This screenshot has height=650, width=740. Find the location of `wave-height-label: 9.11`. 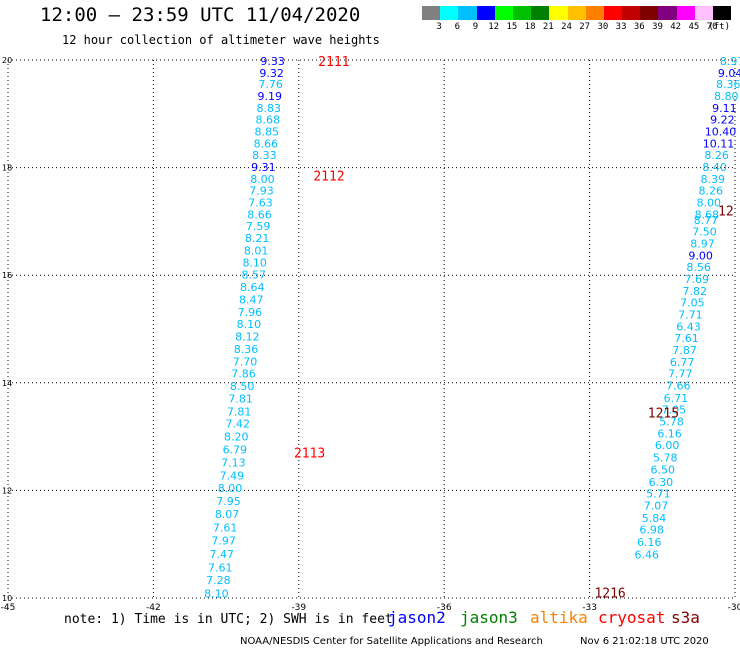

wave-height-label: 9.11 is located at coordinates (724, 108).